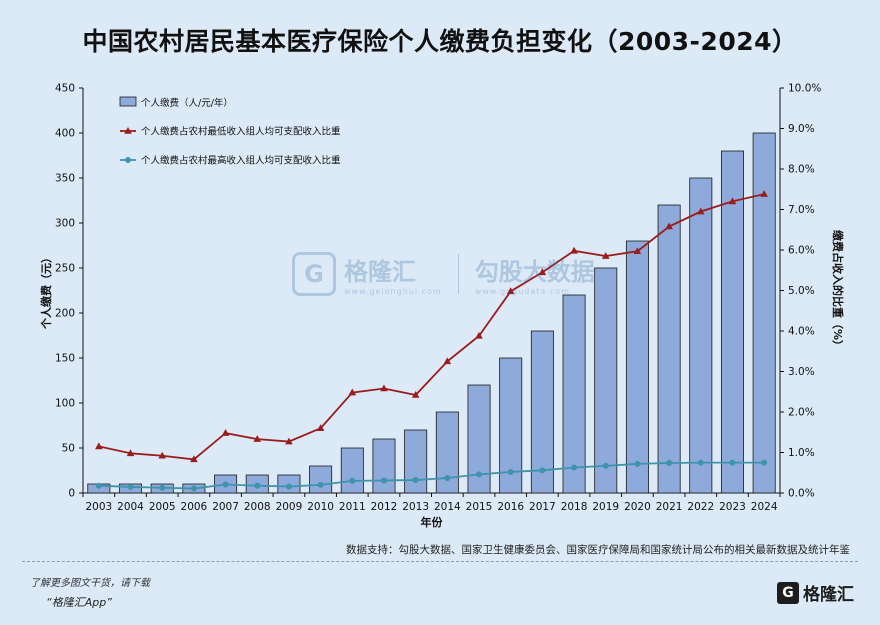 This screenshot has width=880, height=625. I want to click on y2-axis-label: 缴费占收入的比重（%）, so click(838, 290).